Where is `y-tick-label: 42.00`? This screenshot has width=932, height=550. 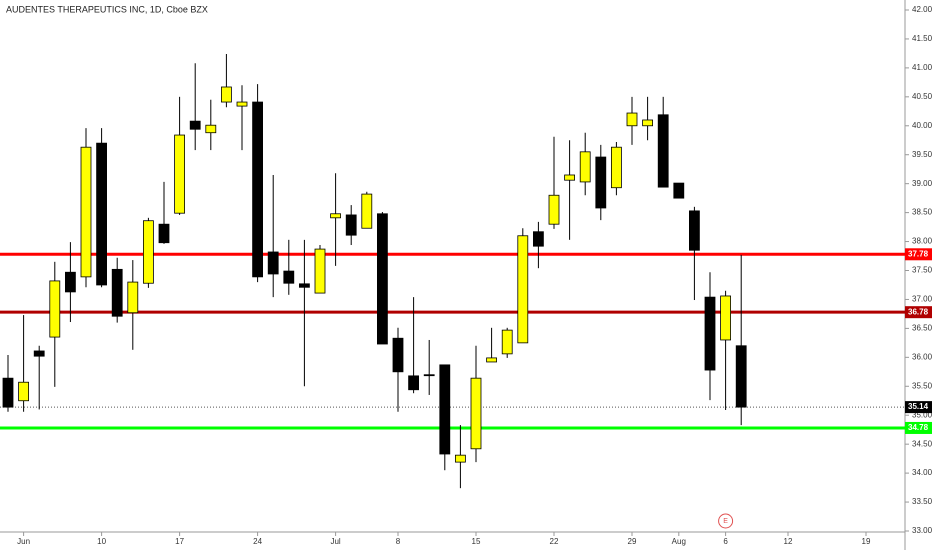
y-tick-label: 42.00 is located at coordinates (922, 9).